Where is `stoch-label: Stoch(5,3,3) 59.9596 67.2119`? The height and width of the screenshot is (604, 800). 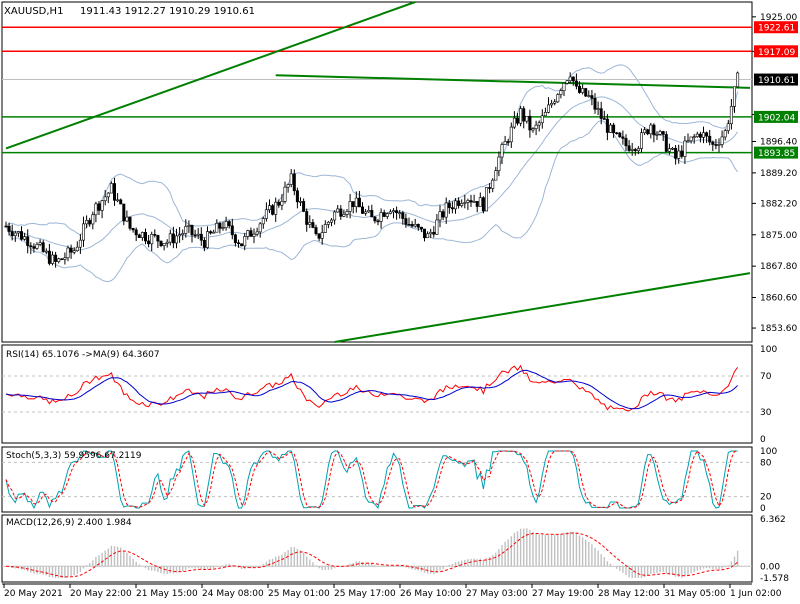
stoch-label: Stoch(5,3,3) 59.9596 67.2119 is located at coordinates (74, 456).